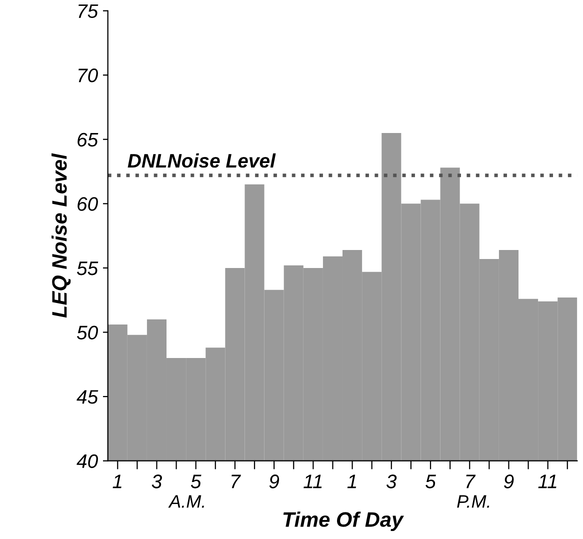  What do you see at coordinates (88, 204) in the screenshot?
I see `y-tick-label: 60` at bounding box center [88, 204].